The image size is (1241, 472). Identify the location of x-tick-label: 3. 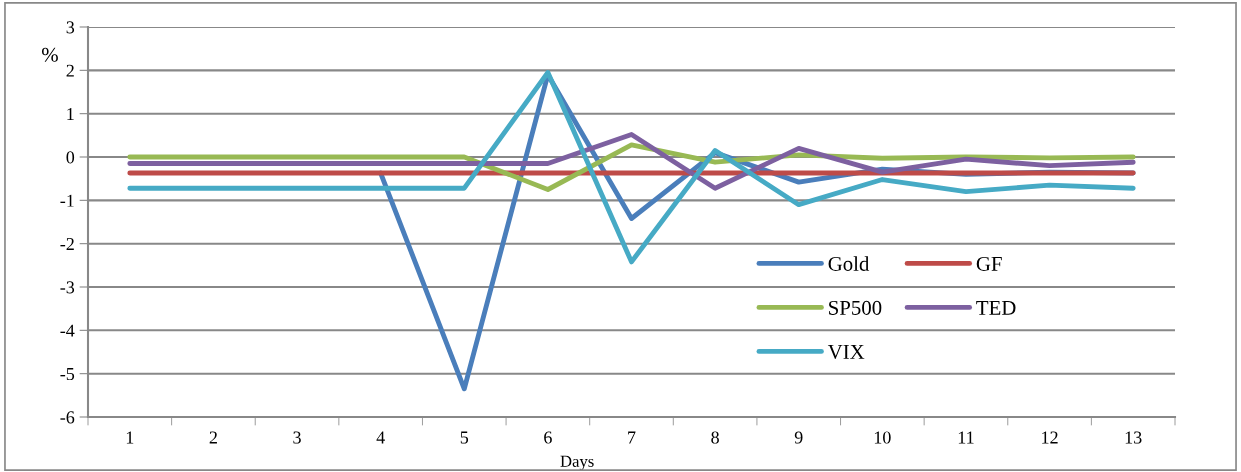
(297, 437).